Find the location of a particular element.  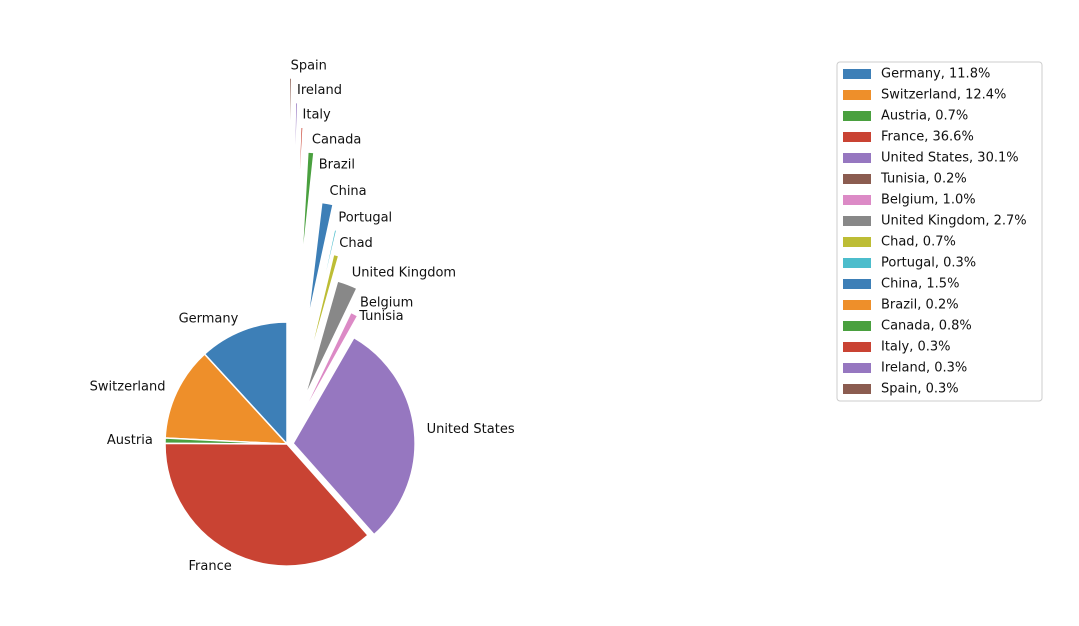

slice-label: Austria is located at coordinates (130, 440).